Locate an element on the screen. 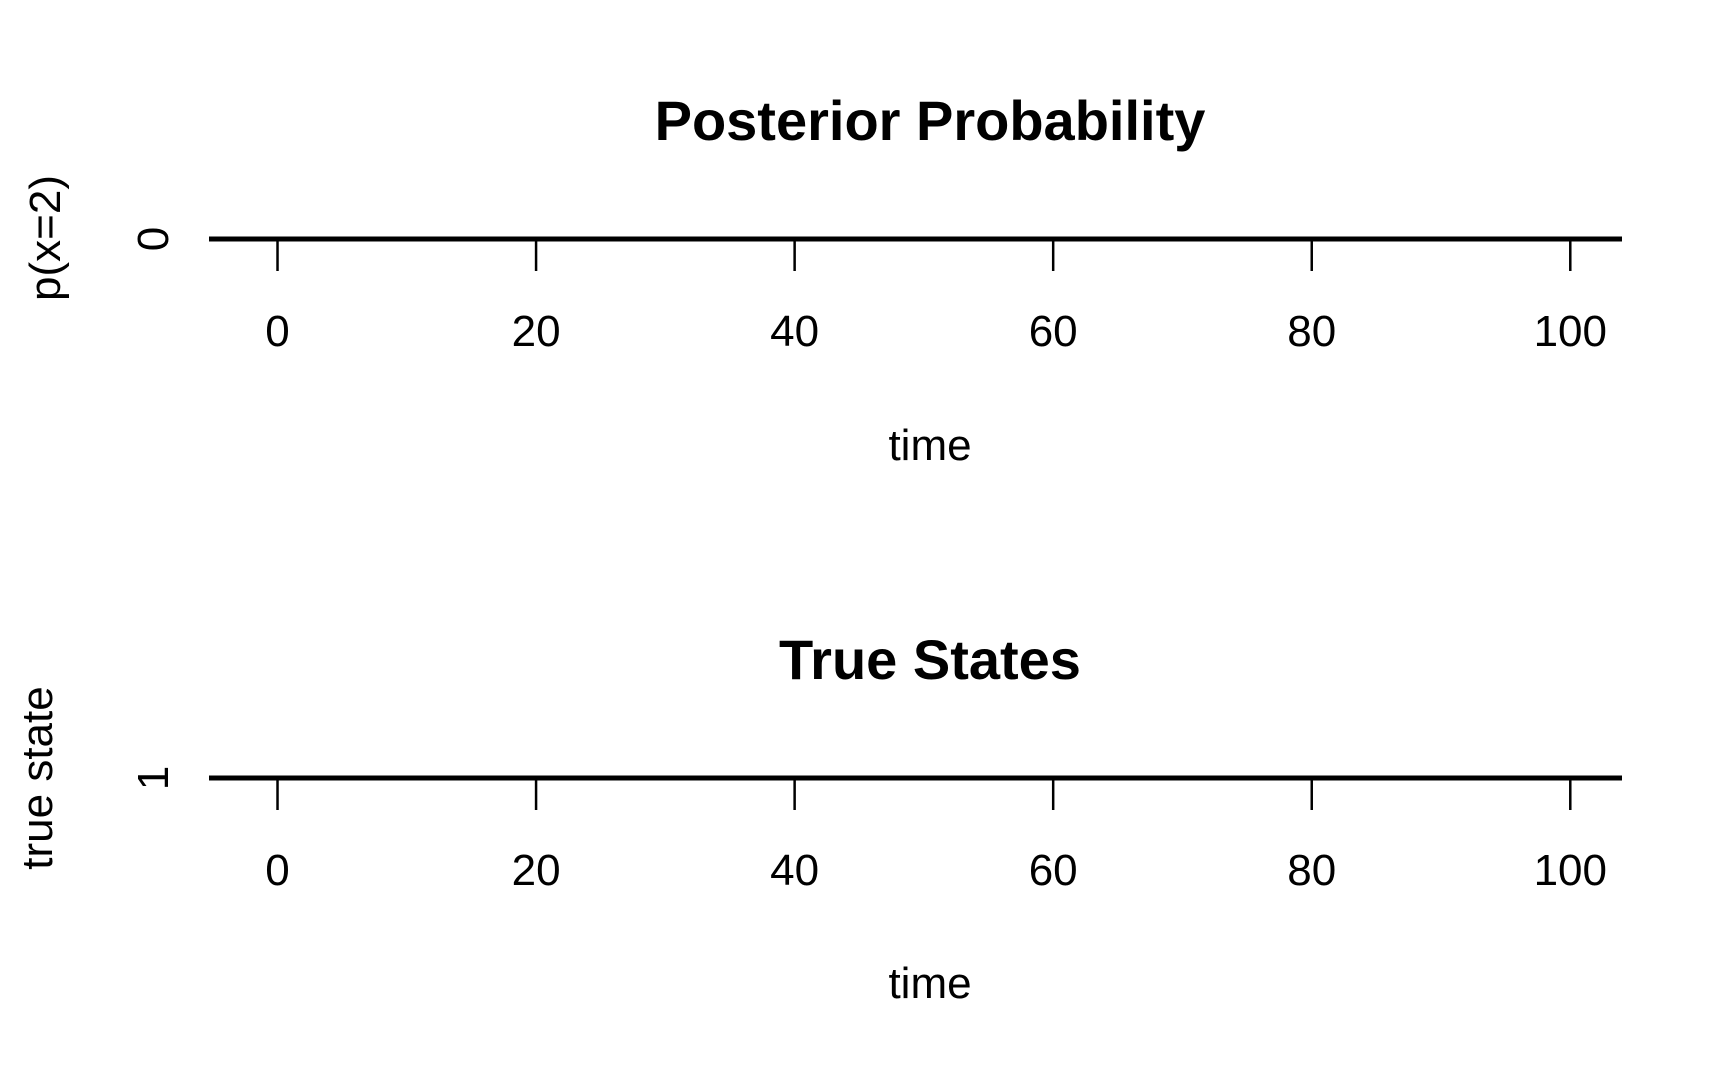 The height and width of the screenshot is (1072, 1728). y-tick-label: 1 is located at coordinates (153, 778).